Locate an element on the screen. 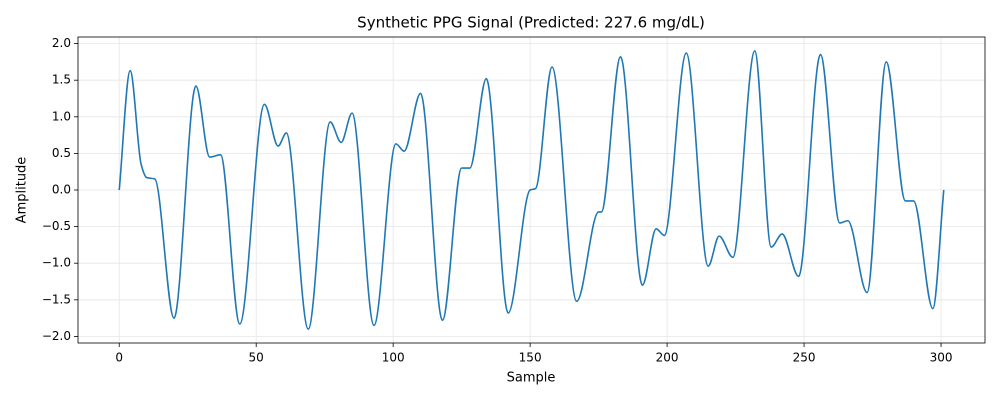  x-tick-label: 150 is located at coordinates (530, 358).